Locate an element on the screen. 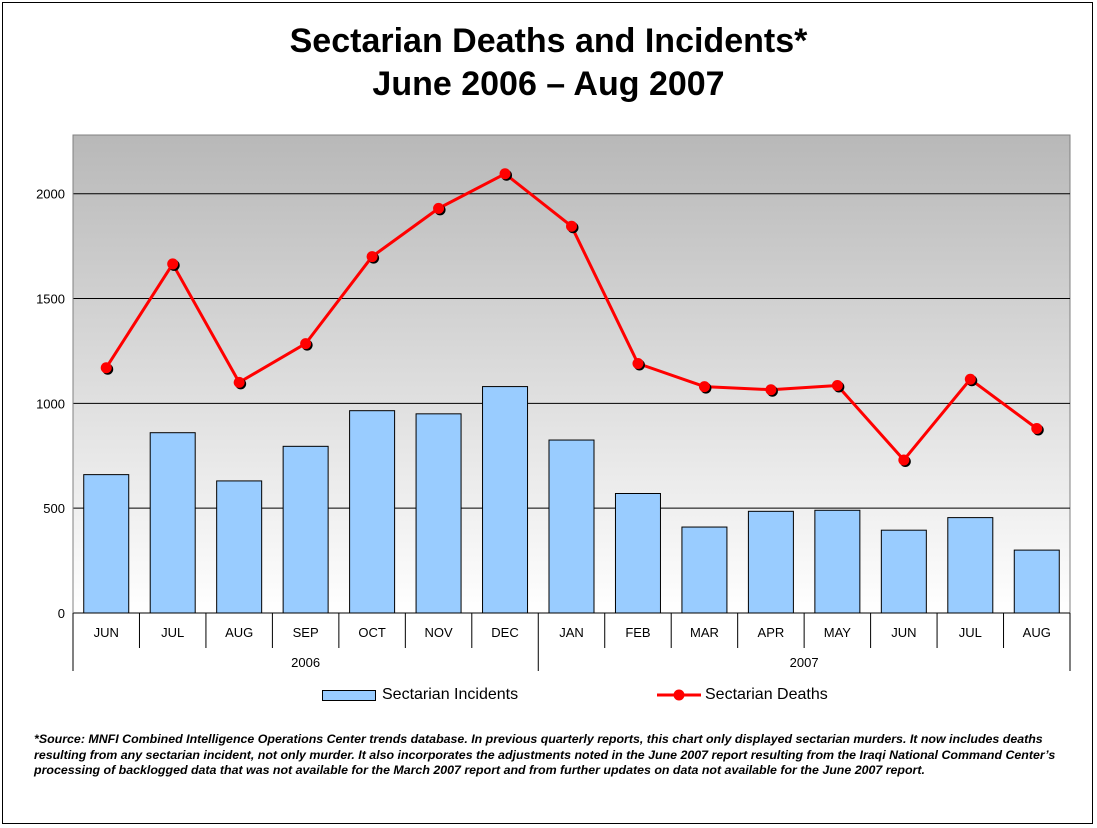  x-tick-label: OCT is located at coordinates (372, 632).